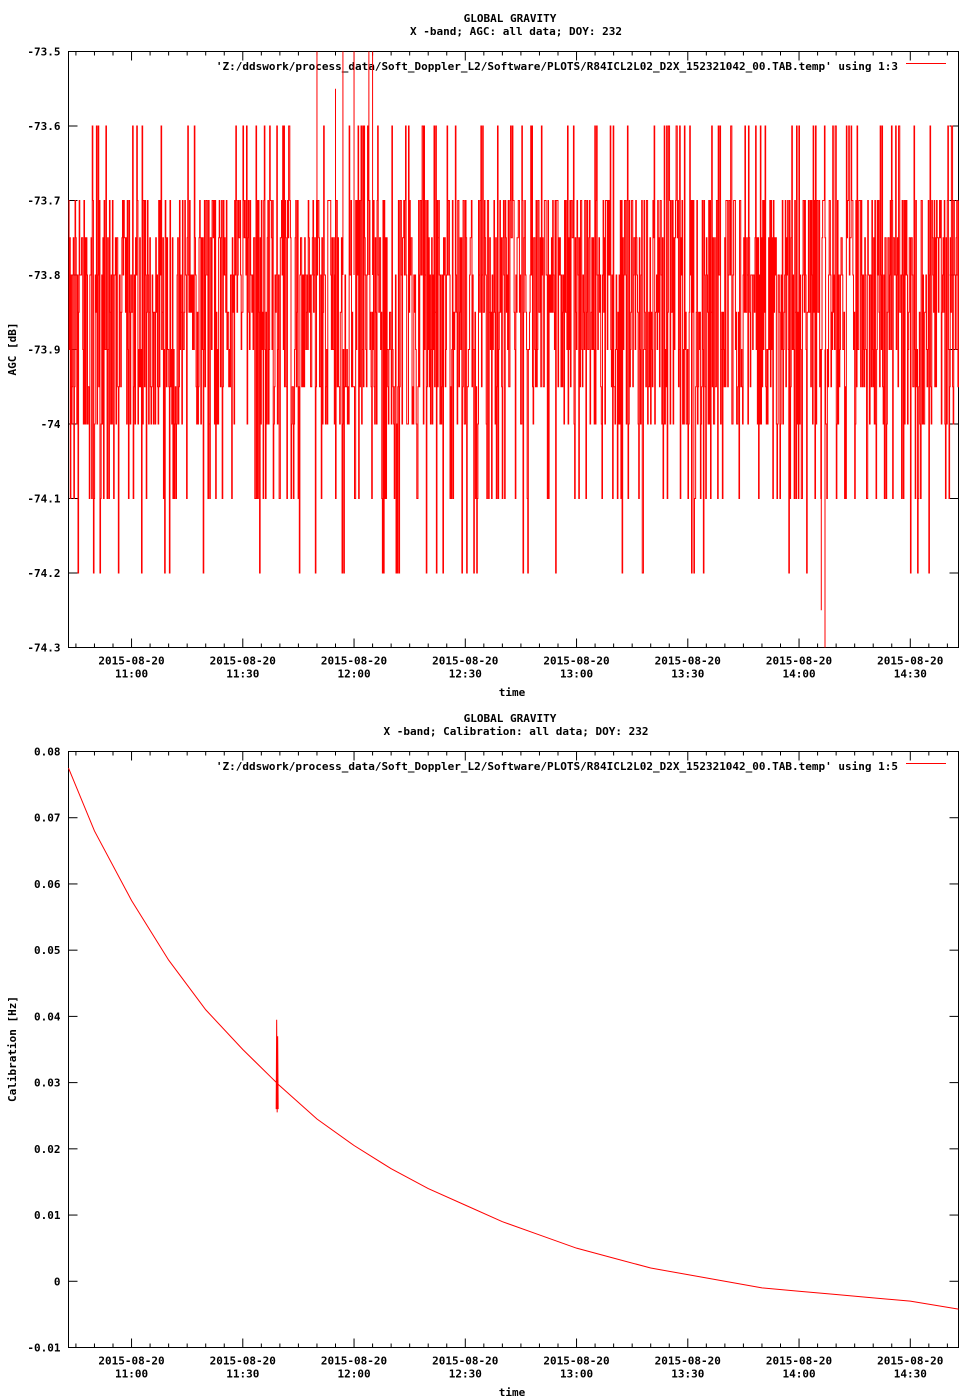 This screenshot has height=1400, width=980. What do you see at coordinates (43, 126) in the screenshot?
I see `agc-y-tick-label: -73.6` at bounding box center [43, 126].